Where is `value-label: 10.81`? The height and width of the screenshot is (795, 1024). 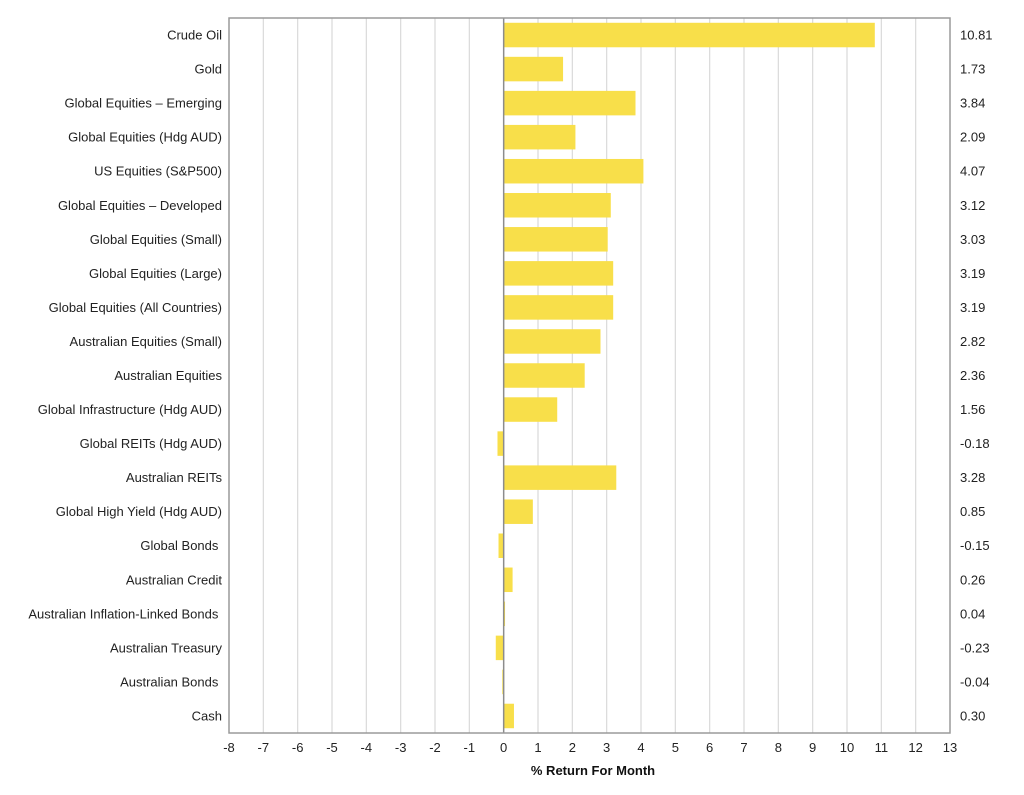
value-label: 10.81 is located at coordinates (976, 35).